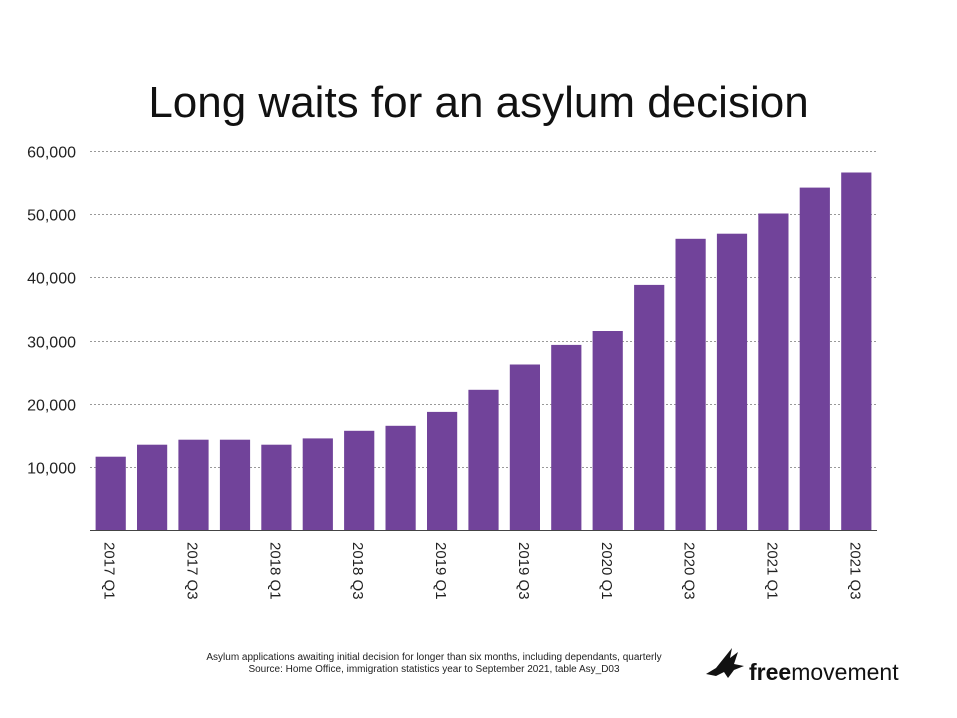 The height and width of the screenshot is (718, 957). What do you see at coordinates (51, 216) in the screenshot?
I see `y-tick-label: 50,000` at bounding box center [51, 216].